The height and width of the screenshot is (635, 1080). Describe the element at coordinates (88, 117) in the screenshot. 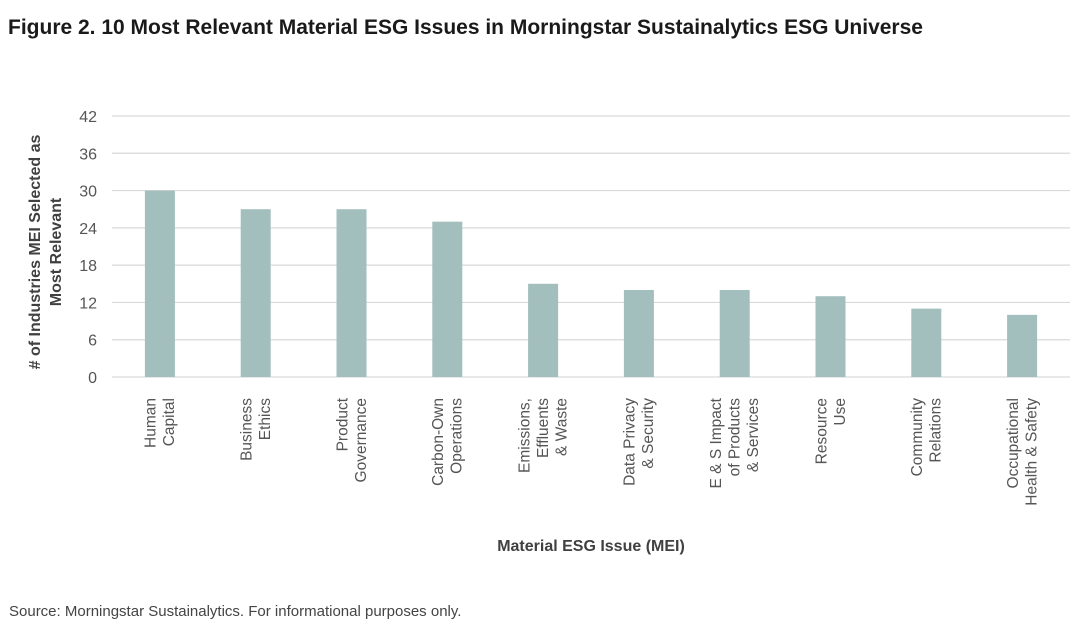

I see `y-tick-label: 42` at that location.